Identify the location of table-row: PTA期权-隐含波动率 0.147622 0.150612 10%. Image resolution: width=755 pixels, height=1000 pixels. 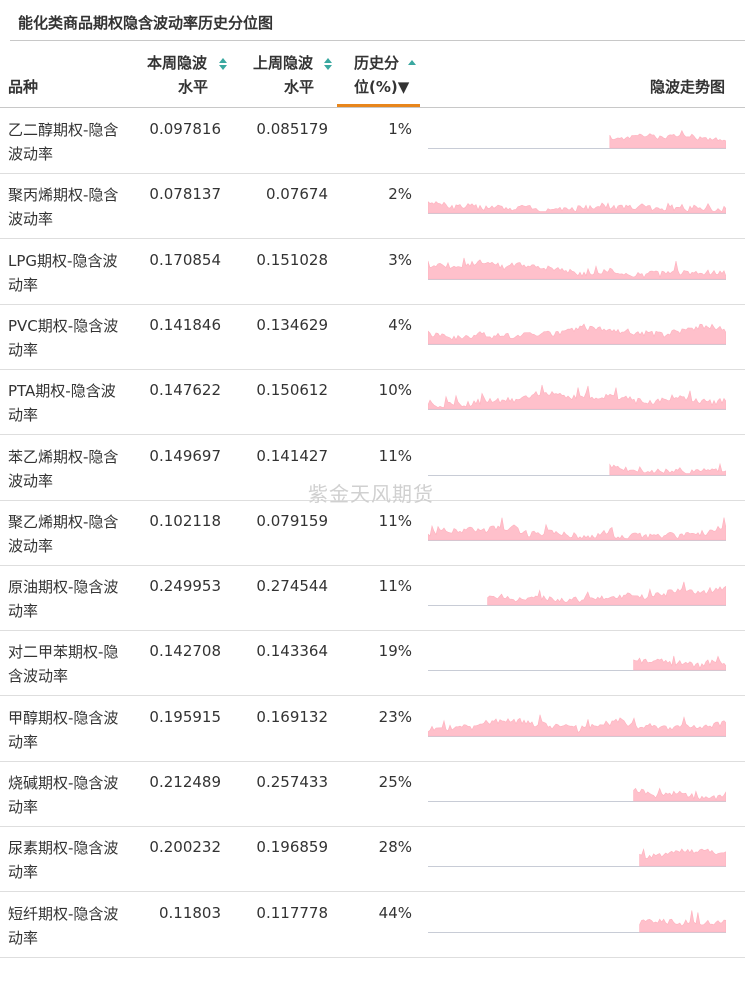
(372, 402).